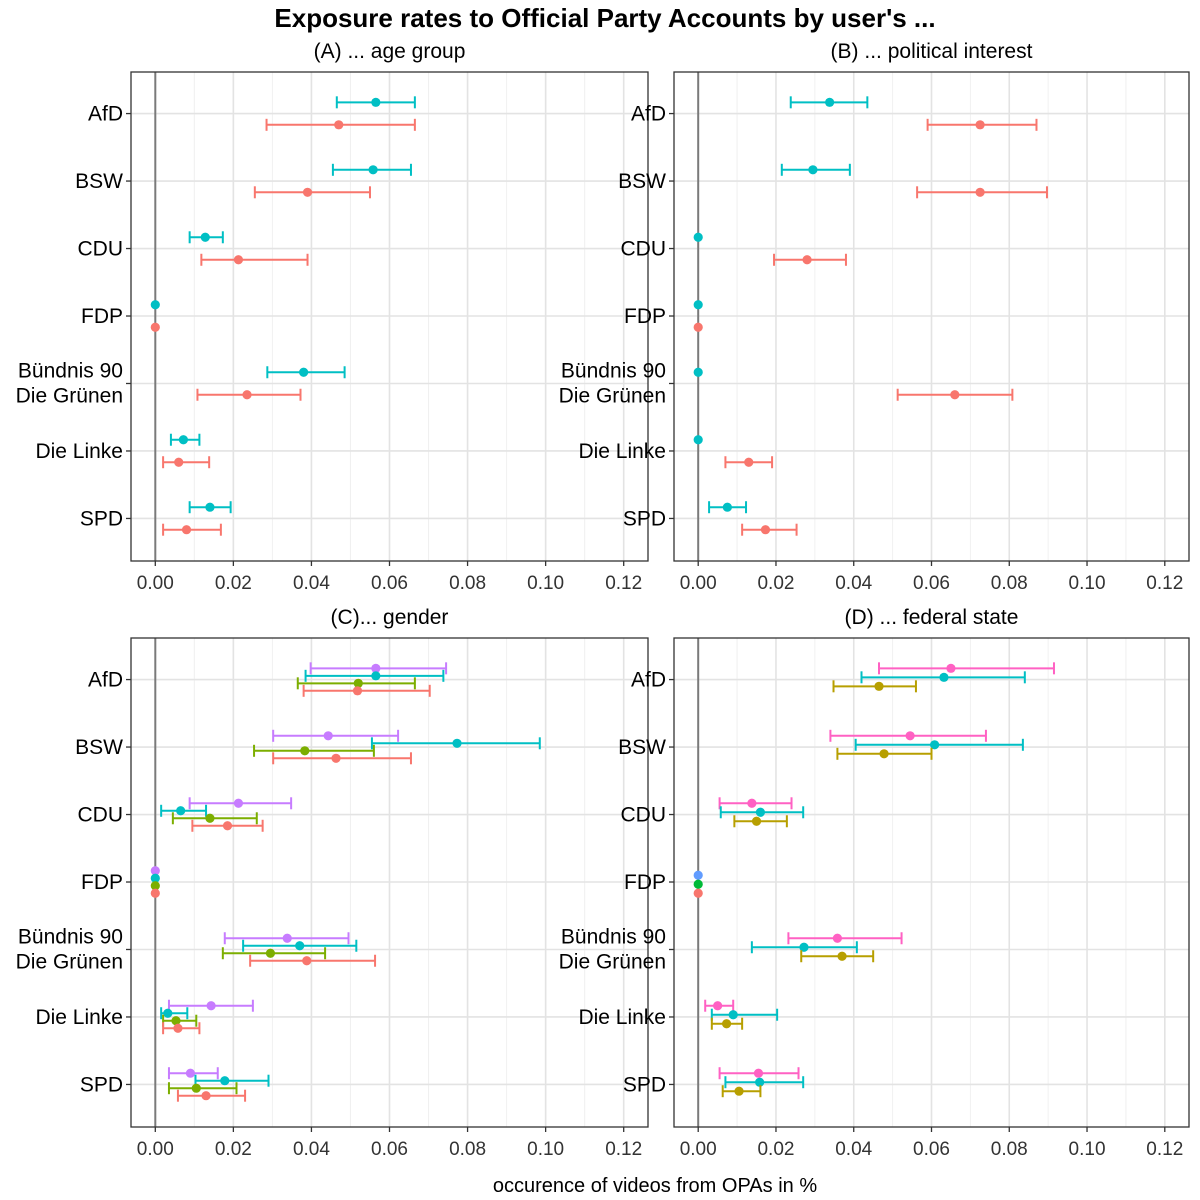  I want to click on y-tick-label-line: BSW, so click(642, 747).